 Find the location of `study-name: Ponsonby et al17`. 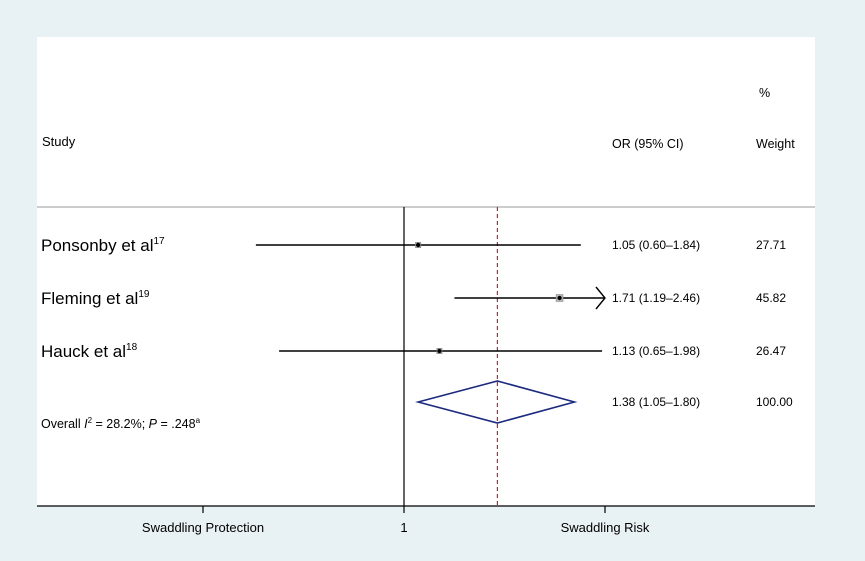

study-name: Ponsonby et al17 is located at coordinates (103, 245).